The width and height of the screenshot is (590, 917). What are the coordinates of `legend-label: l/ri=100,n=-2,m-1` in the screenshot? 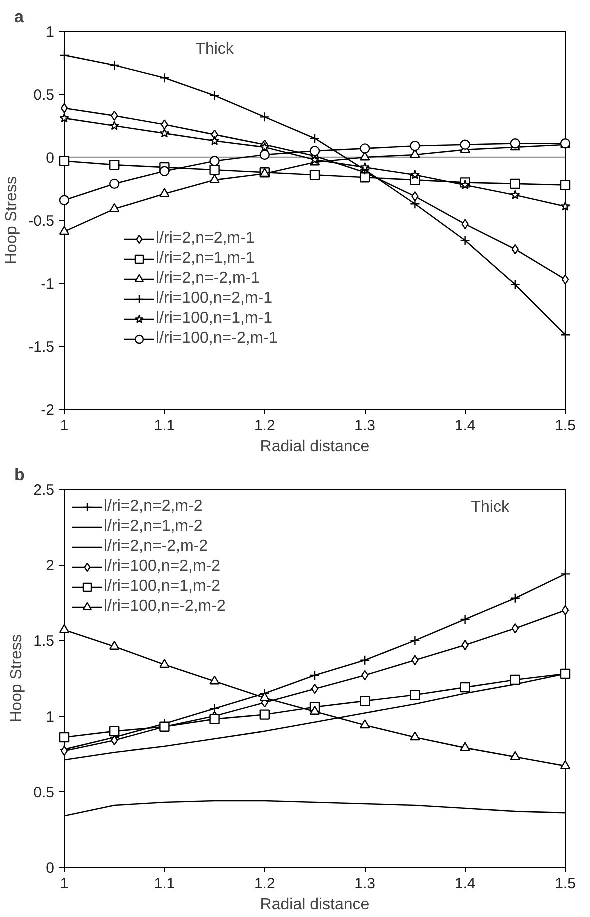 It's located at (217, 339).